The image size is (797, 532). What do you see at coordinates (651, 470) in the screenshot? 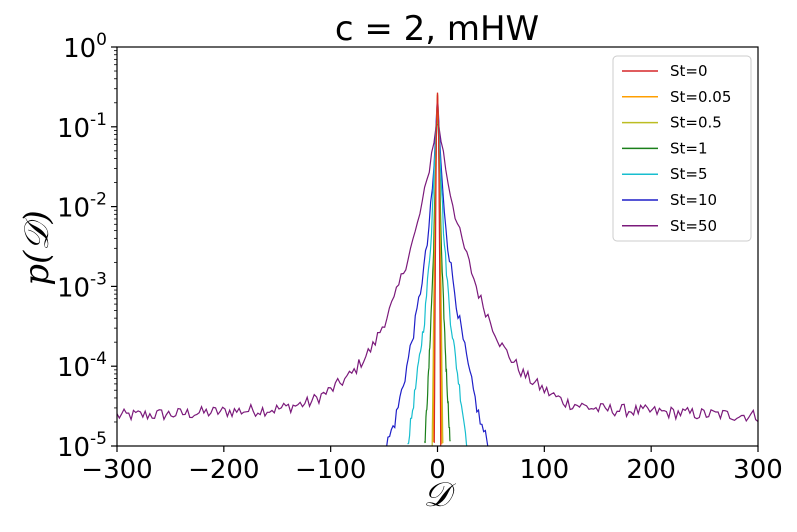
I see `x-tick-label: 200` at bounding box center [651, 470].